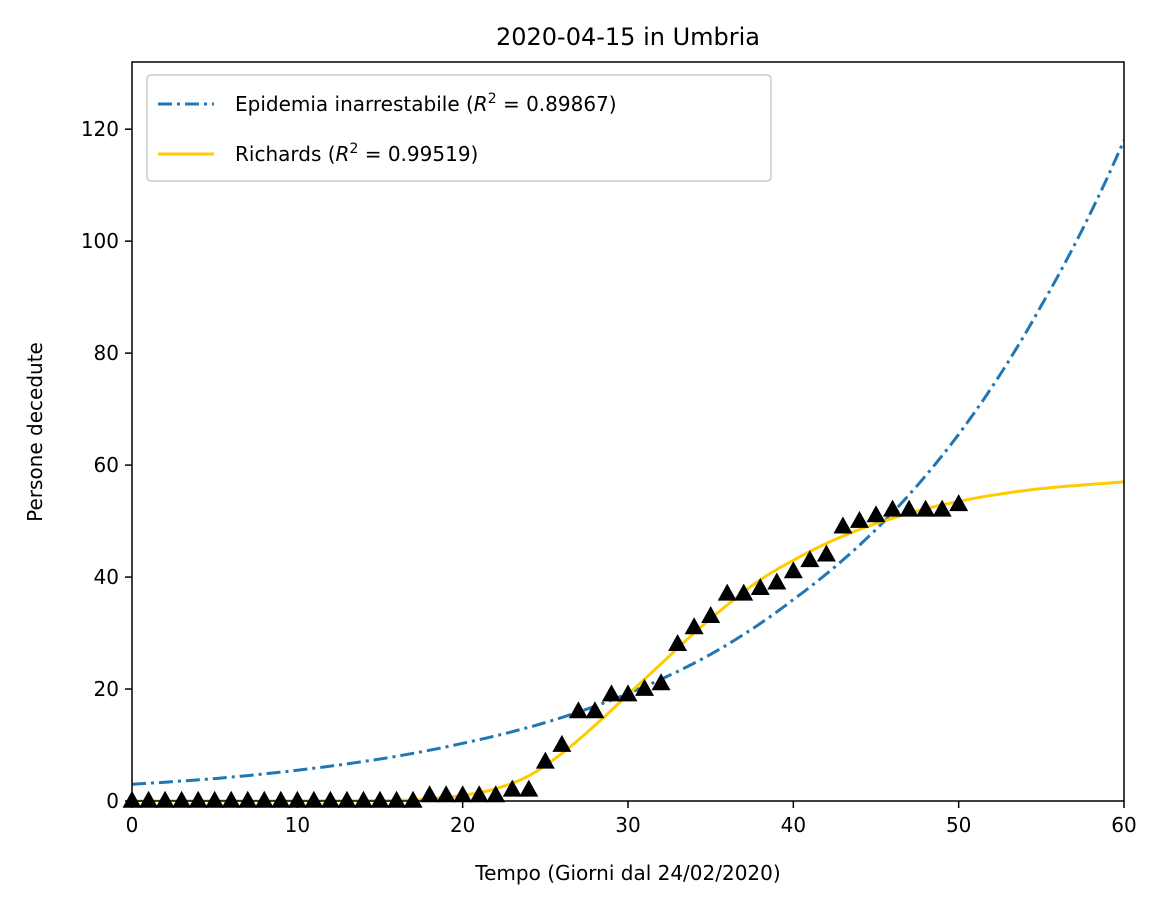  I want to click on x-tick-label: 30, so click(627, 825).